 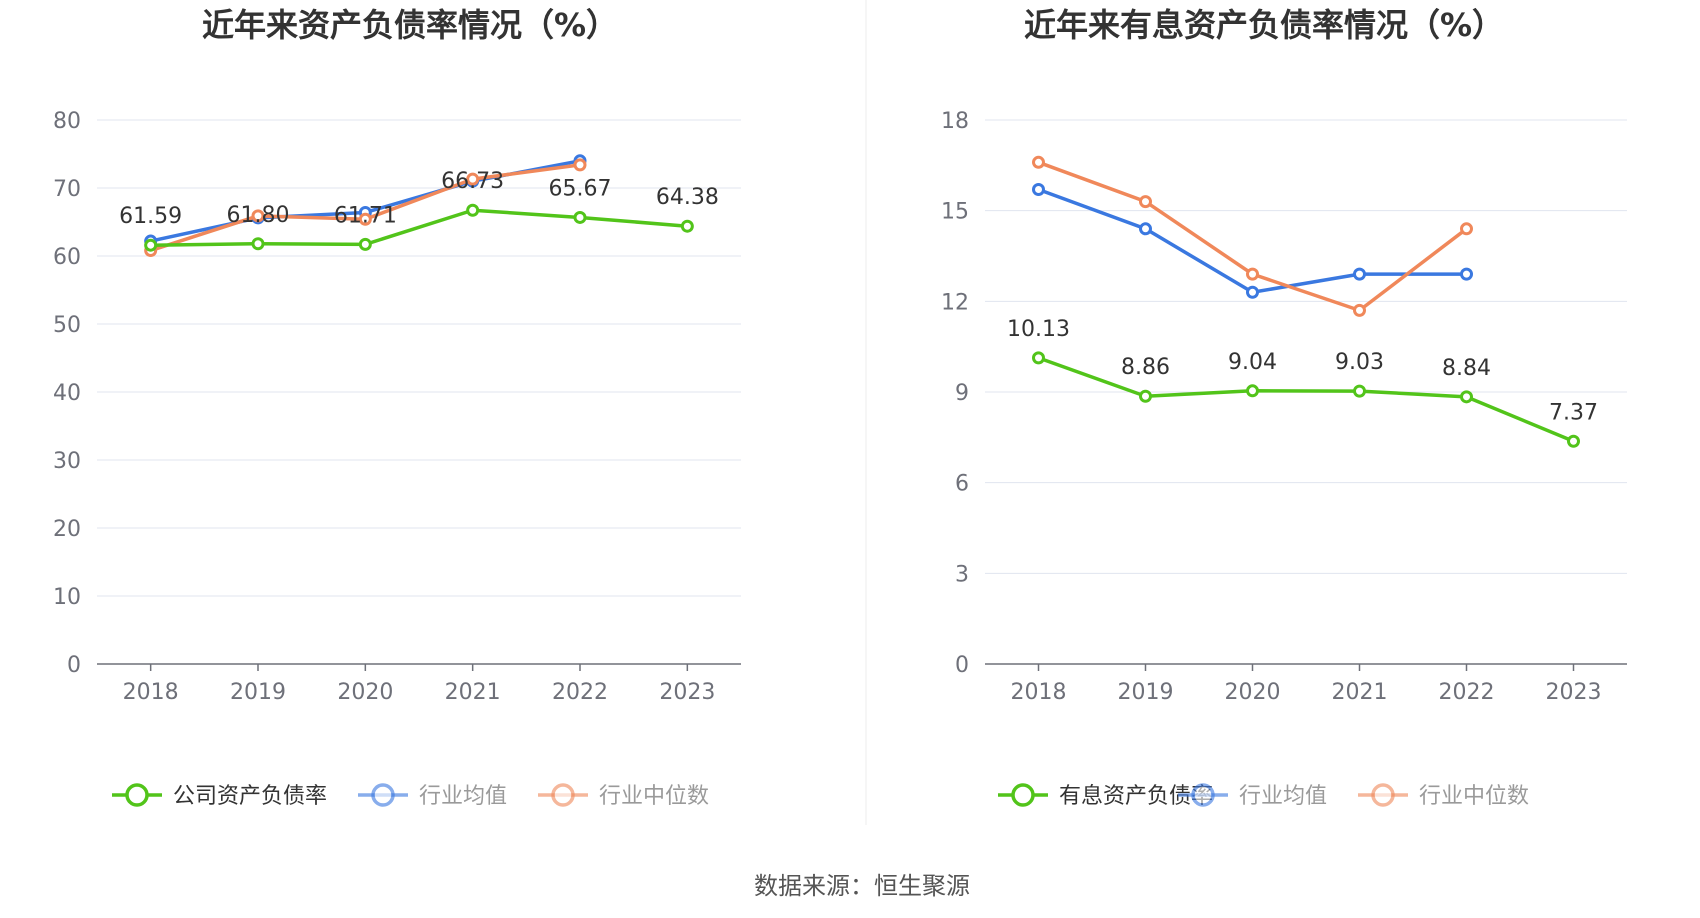 I want to click on data-label: 9.03, so click(x=1359, y=362).